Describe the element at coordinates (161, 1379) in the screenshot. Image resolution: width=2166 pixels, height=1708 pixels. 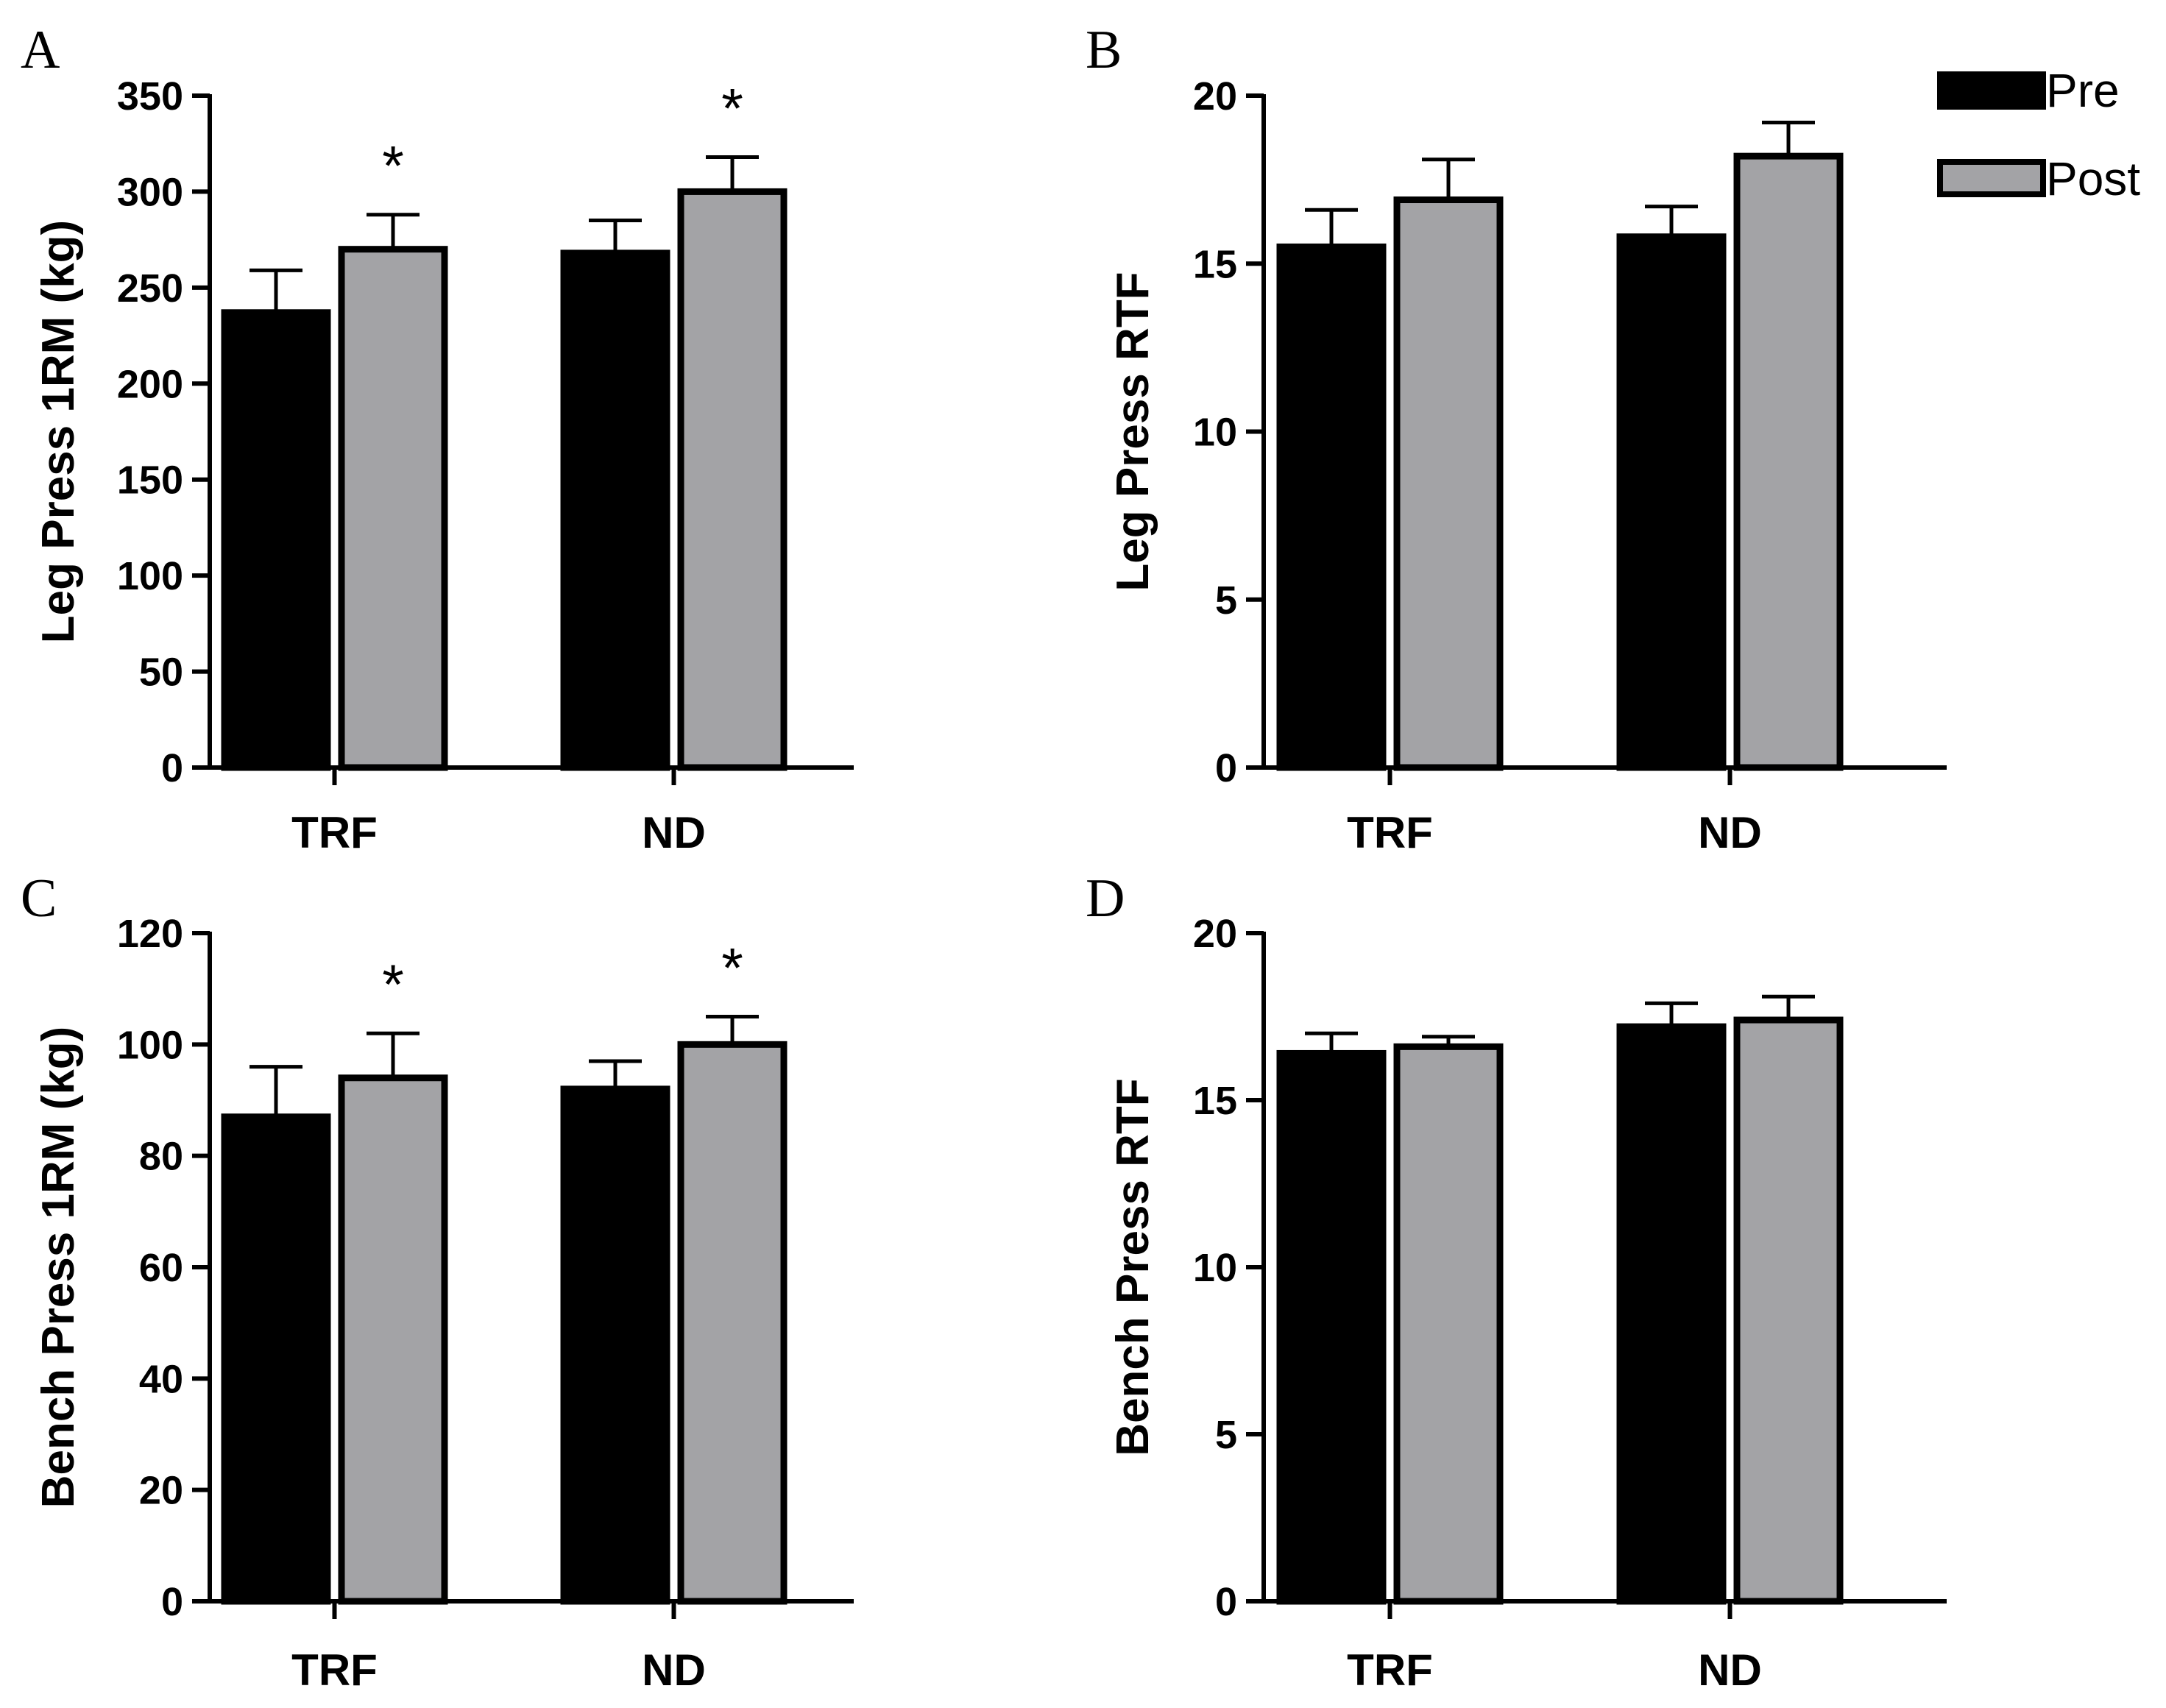
I see `y-tick-label: 40` at that location.